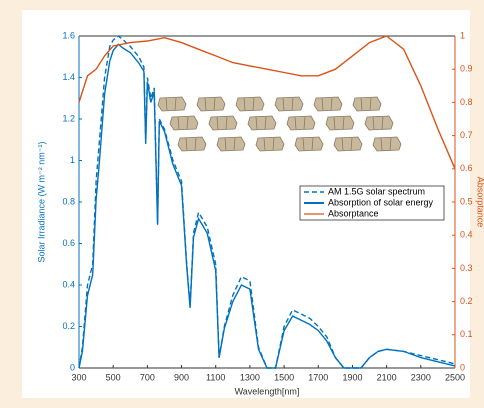  I want to click on y-tick-label: 0.8, so click(68, 201).